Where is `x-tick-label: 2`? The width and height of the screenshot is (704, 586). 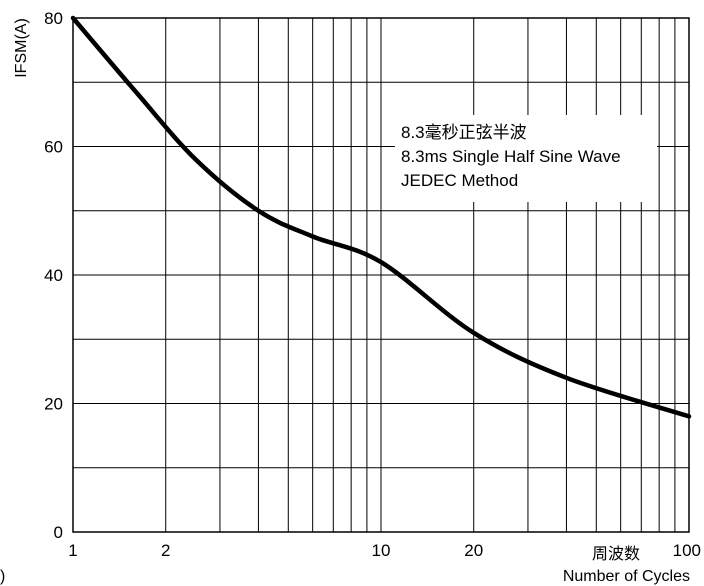
x-tick-label: 2 is located at coordinates (165, 550).